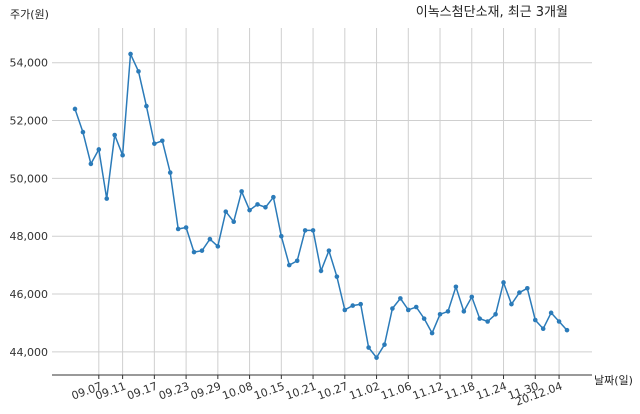 The height and width of the screenshot is (414, 640). Describe the element at coordinates (206, 391) in the screenshot. I see `x-tick-label: 09.29` at that location.